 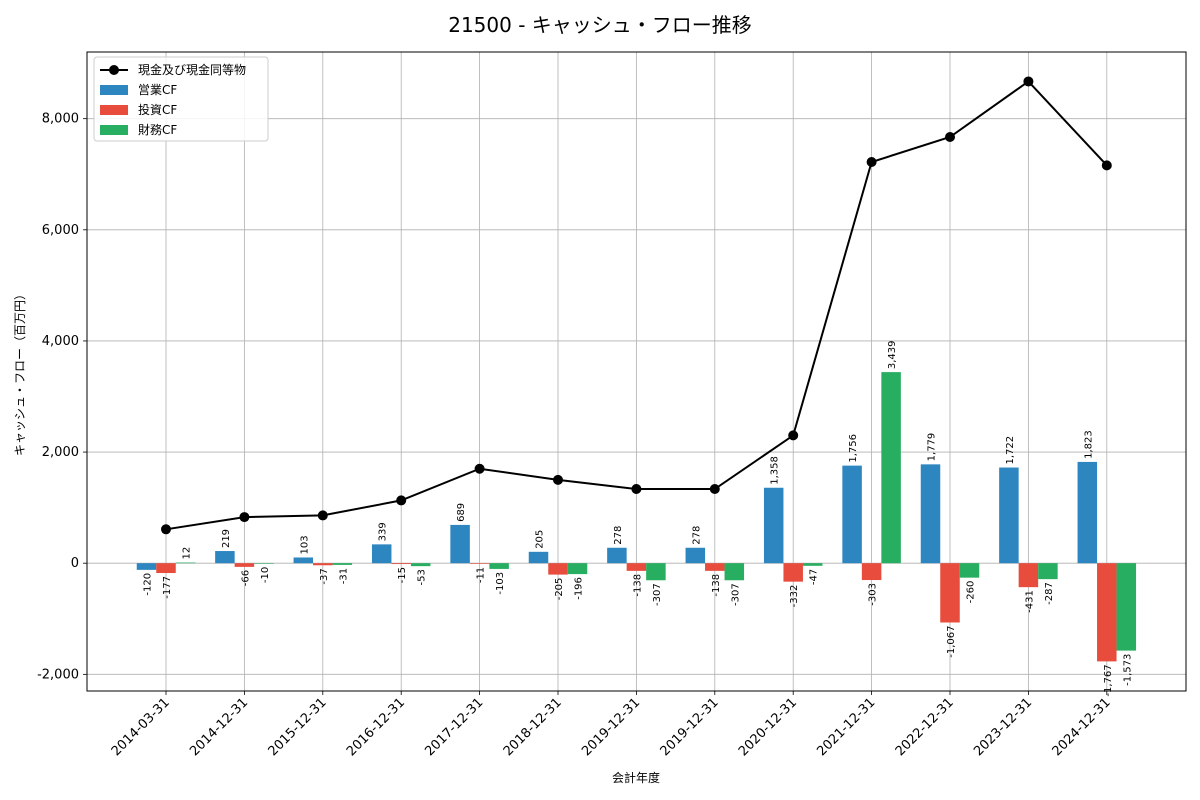 What do you see at coordinates (579, 588) in the screenshot?
I see `bar-value-label: -196` at bounding box center [579, 588].